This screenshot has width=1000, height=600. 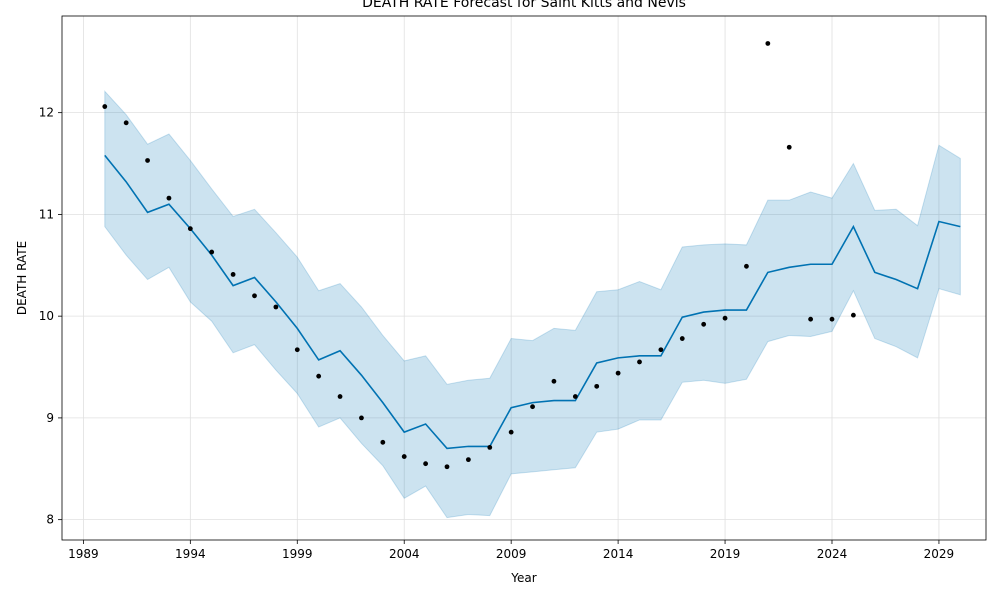 What do you see at coordinates (50, 520) in the screenshot?
I see `y-tick-label: 8` at bounding box center [50, 520].